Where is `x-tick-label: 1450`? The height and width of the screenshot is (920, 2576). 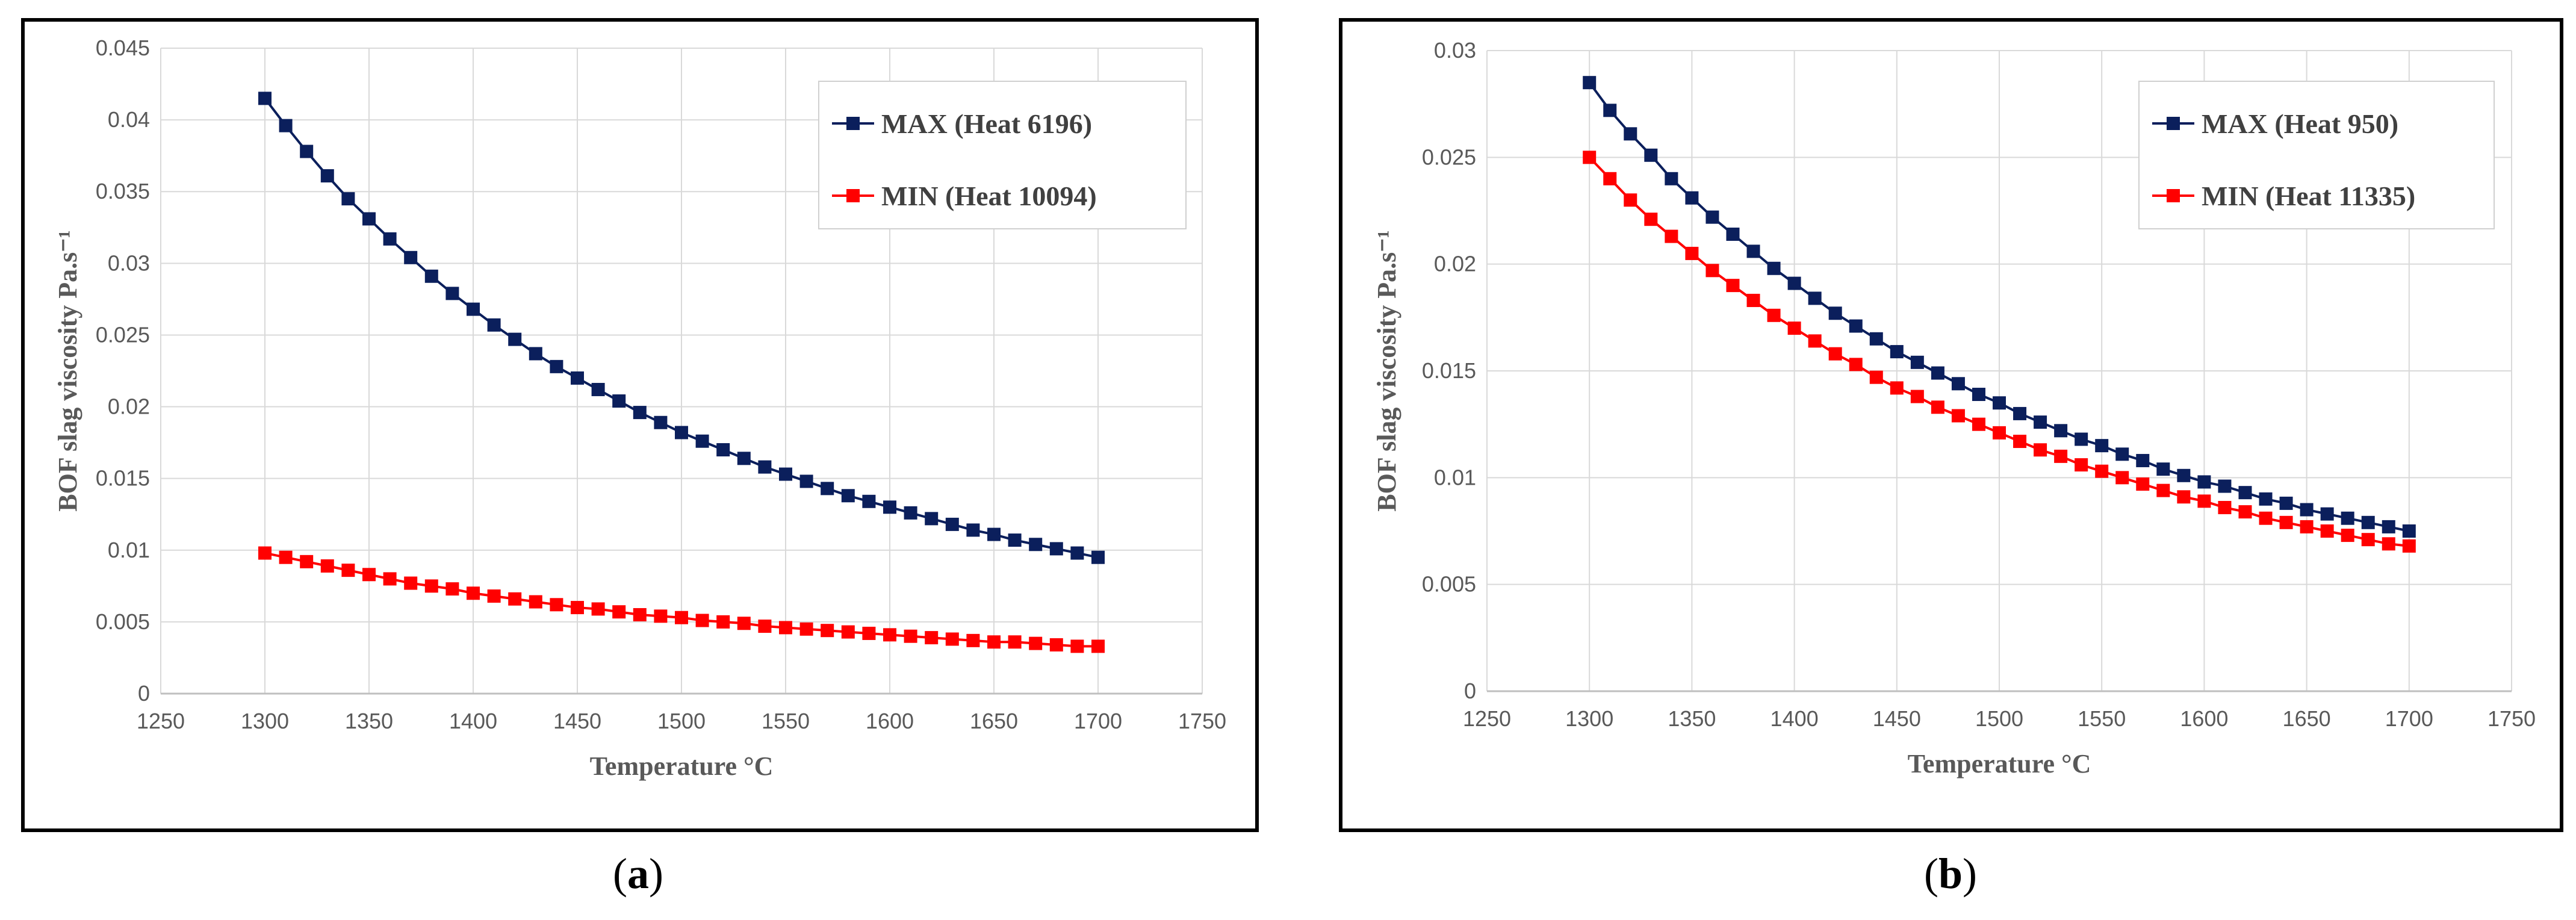 x-tick-label: 1450 is located at coordinates (577, 721).